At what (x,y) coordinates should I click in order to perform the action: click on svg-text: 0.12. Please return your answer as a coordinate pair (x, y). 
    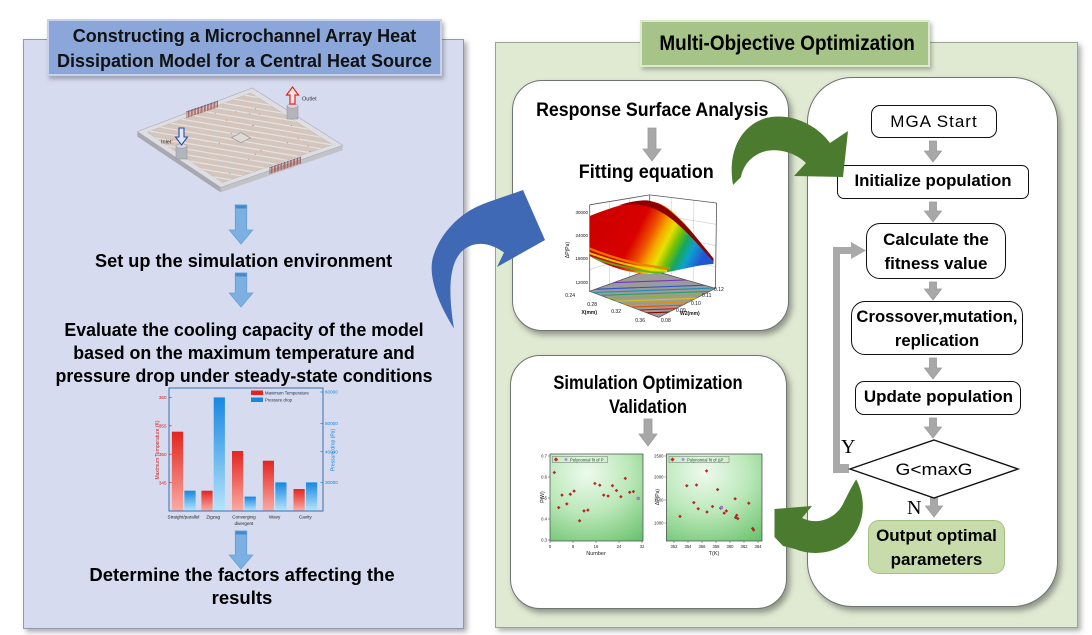
    Looking at the image, I should click on (719, 290).